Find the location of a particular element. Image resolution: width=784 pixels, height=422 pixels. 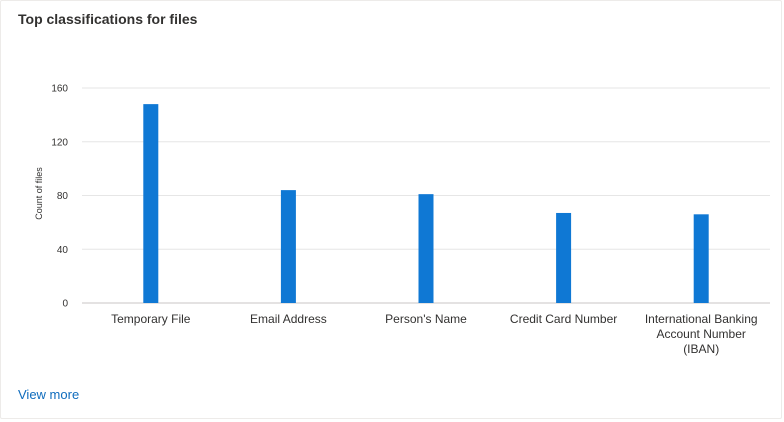

x-category-label: Person's Name is located at coordinates (426, 319).